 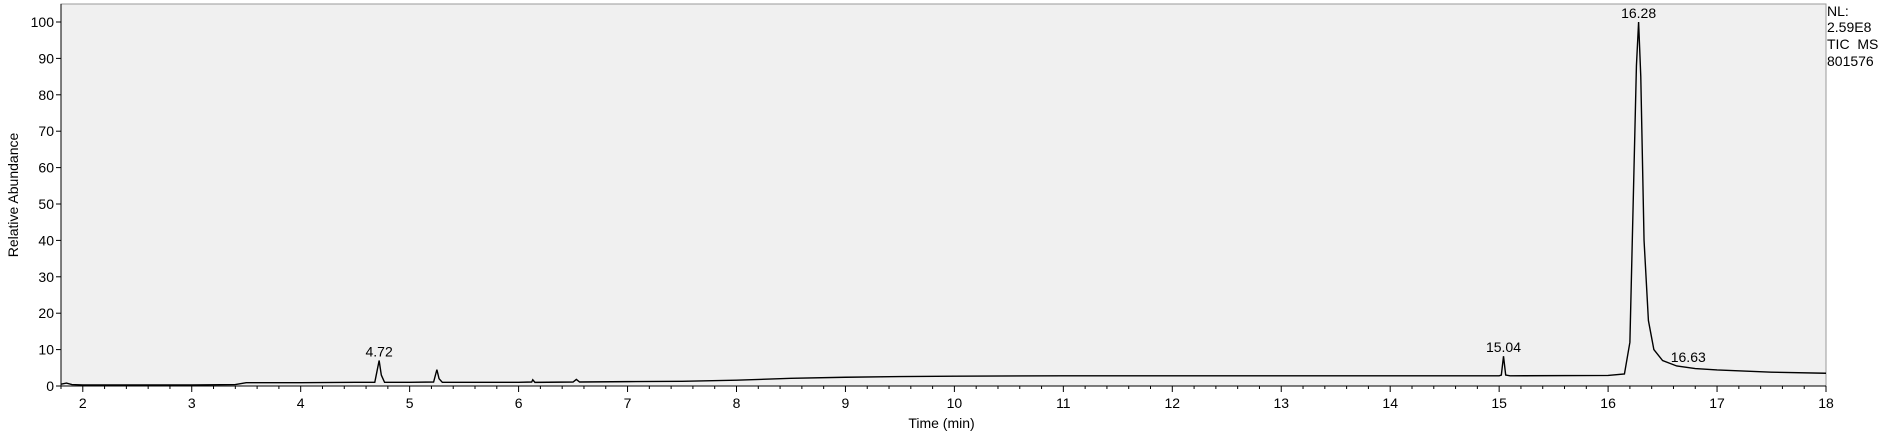 I want to click on normalization-level-label: NL:, so click(x=1838, y=11).